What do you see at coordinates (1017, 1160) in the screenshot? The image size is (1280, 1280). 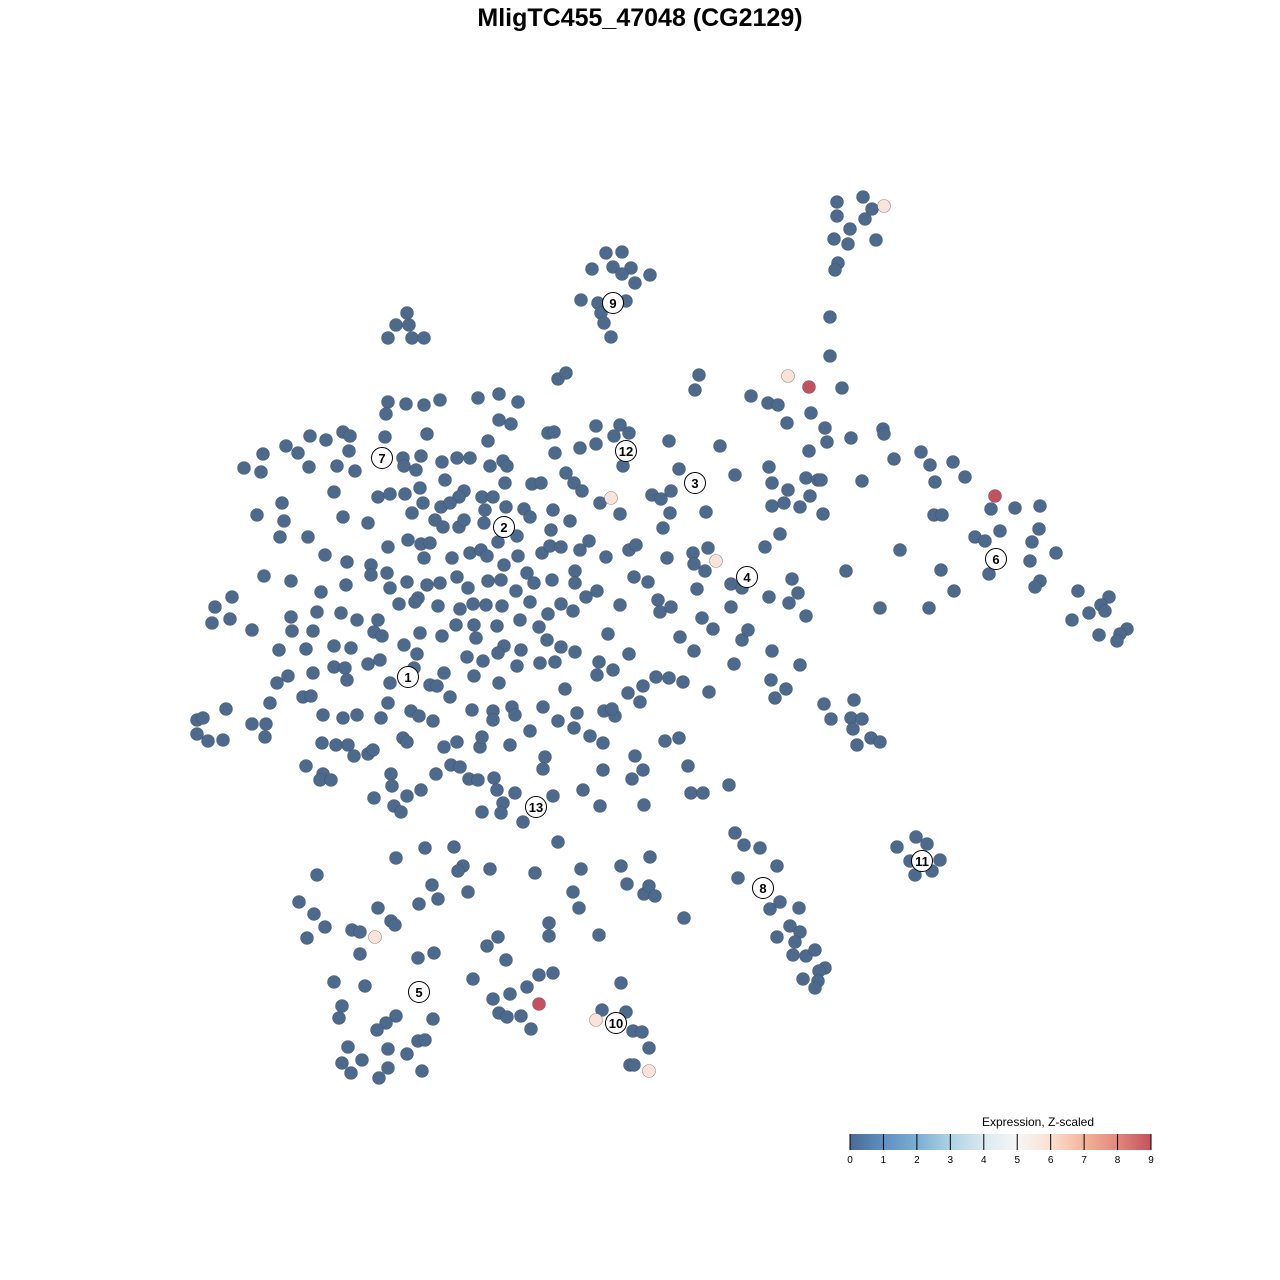 I see `colorbar-tick-label: 5` at bounding box center [1017, 1160].